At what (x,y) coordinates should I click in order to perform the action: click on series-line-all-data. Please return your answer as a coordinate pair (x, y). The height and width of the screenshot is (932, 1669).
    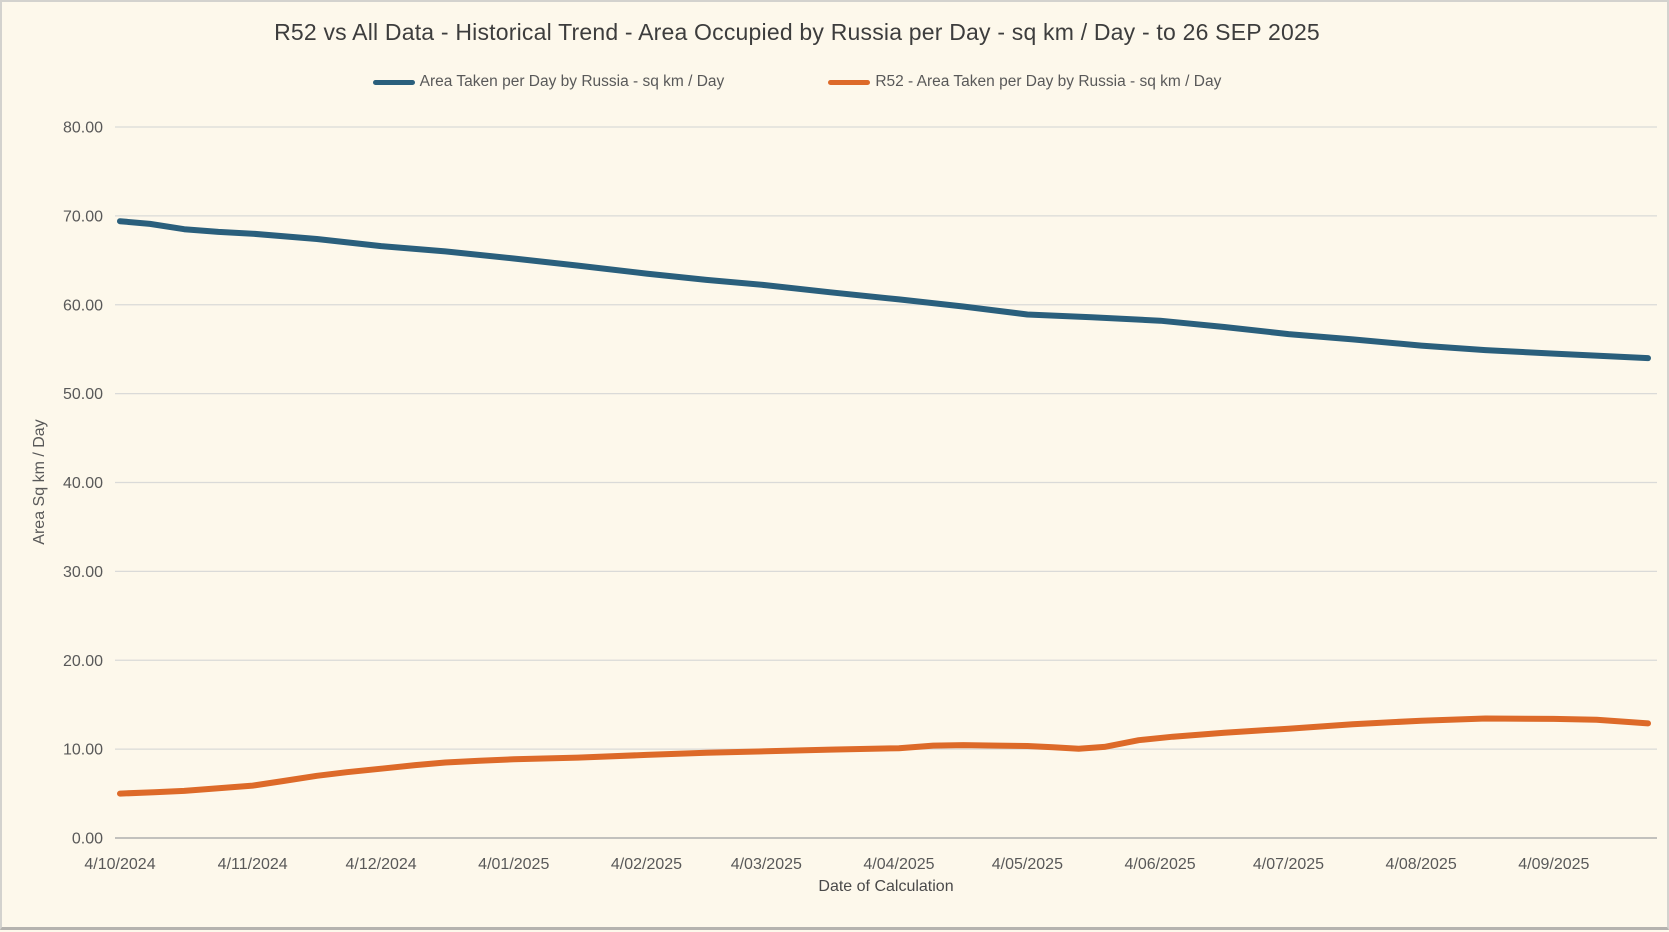
    Looking at the image, I should click on (884, 290).